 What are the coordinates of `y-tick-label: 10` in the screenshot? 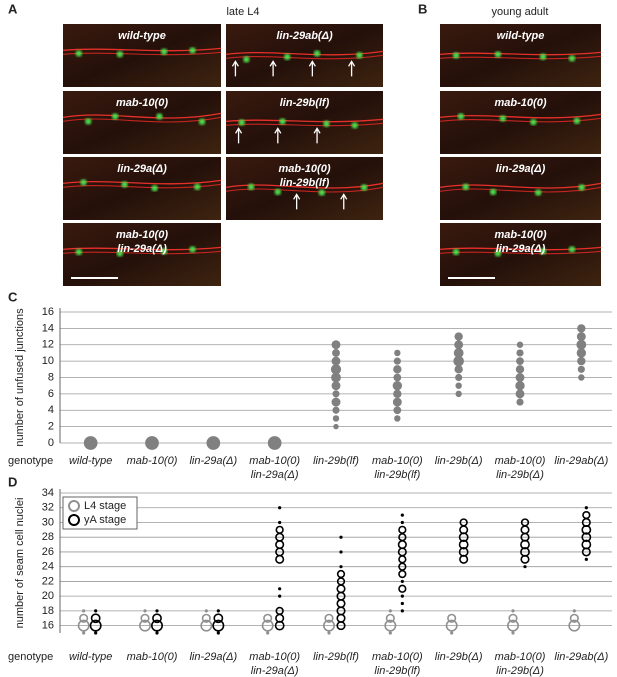 It's located at (48, 361).